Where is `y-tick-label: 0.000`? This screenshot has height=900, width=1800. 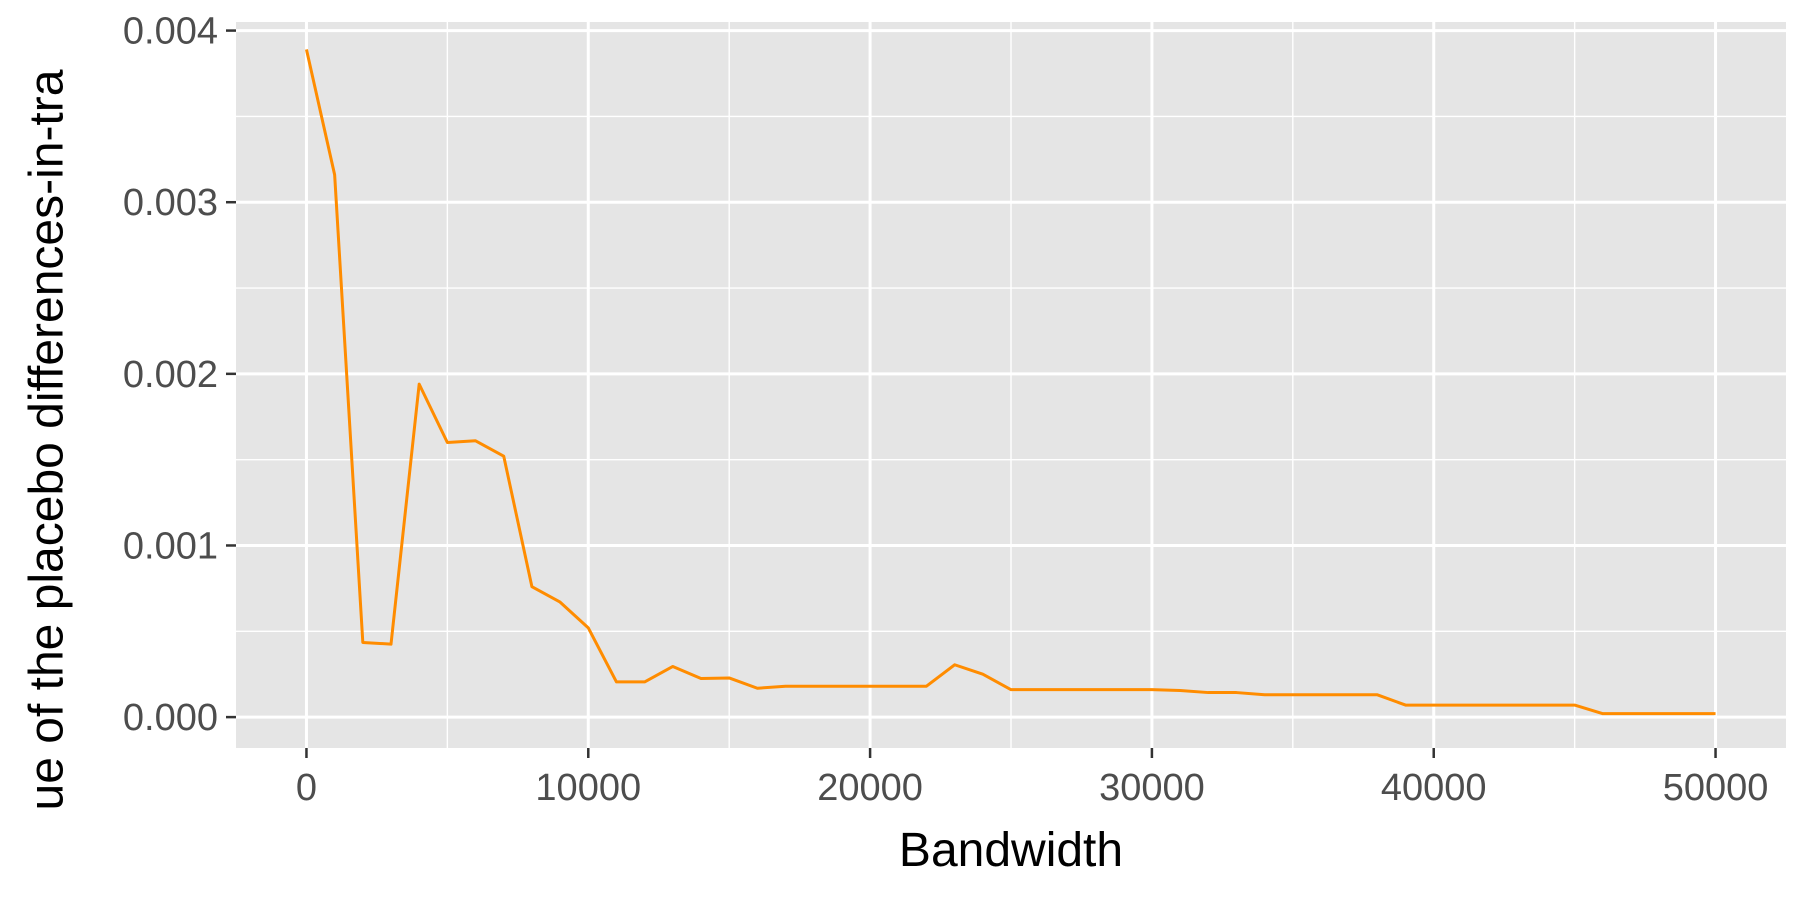
y-tick-label: 0.000 is located at coordinates (170, 718).